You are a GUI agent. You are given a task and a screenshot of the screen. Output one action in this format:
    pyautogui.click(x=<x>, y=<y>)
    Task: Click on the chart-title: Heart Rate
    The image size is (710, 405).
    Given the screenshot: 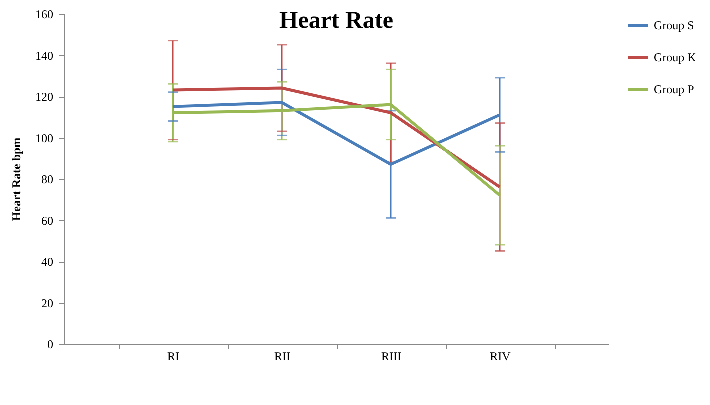 What is the action you would take?
    pyautogui.click(x=337, y=21)
    